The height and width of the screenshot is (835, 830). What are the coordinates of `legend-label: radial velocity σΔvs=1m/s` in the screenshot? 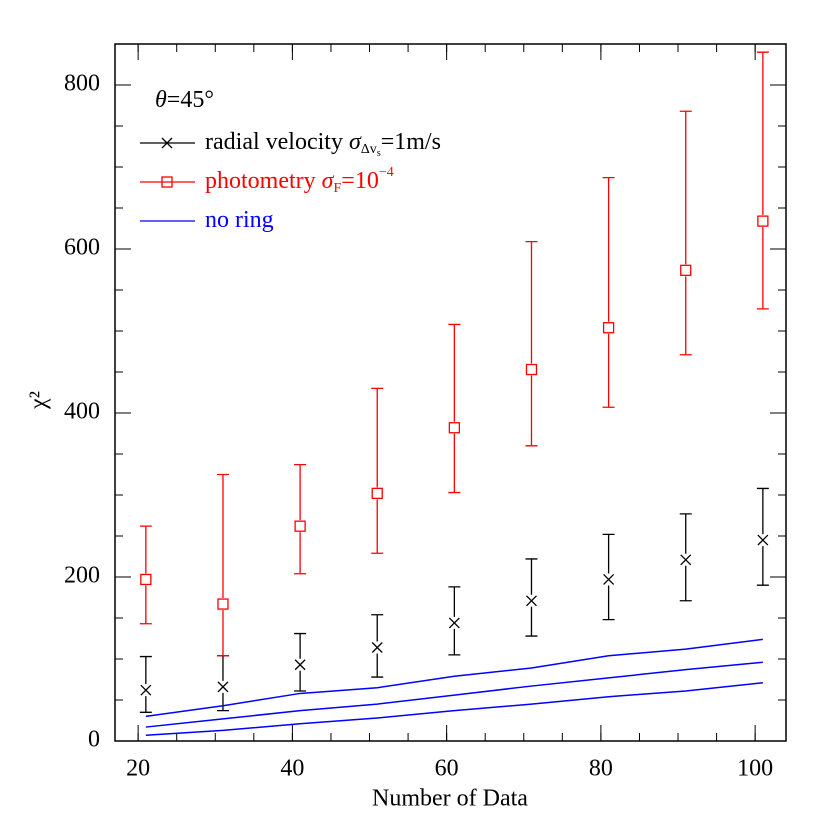 It's located at (323, 144).